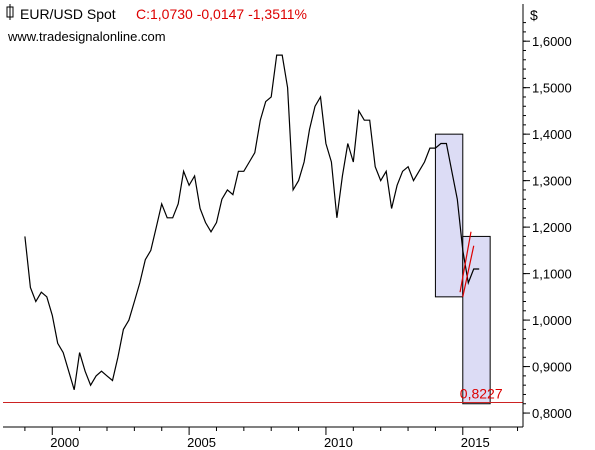 This screenshot has height=450, width=595. What do you see at coordinates (552, 274) in the screenshot?
I see `y-tick-label: 1,1000` at bounding box center [552, 274].